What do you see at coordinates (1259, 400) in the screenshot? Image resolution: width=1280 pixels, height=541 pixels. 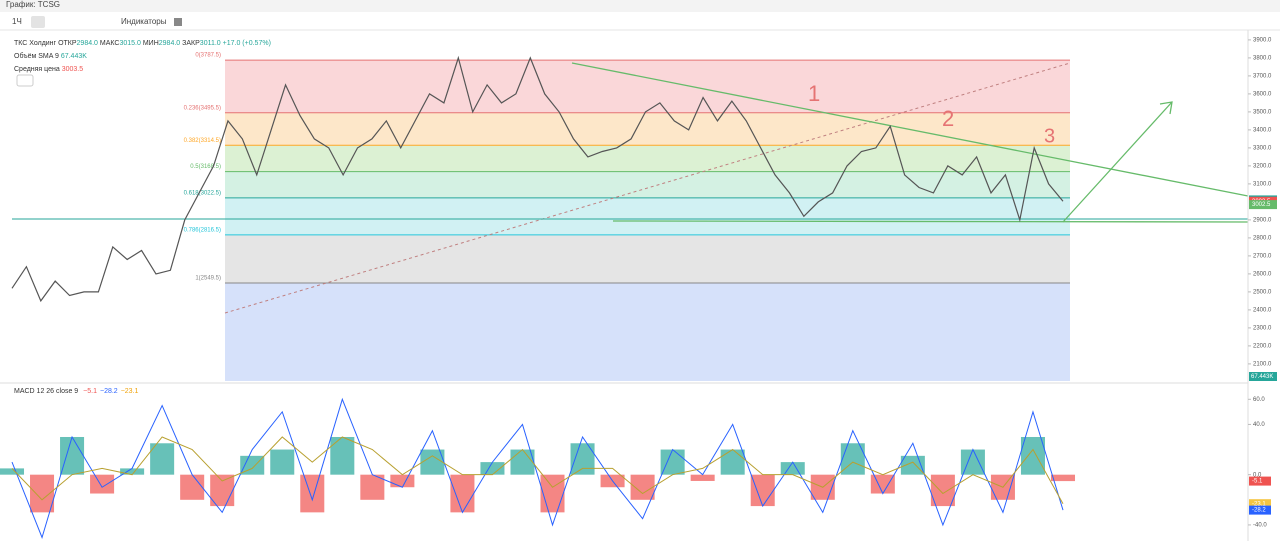 I see `y-tick-label: 60.0` at bounding box center [1259, 400].